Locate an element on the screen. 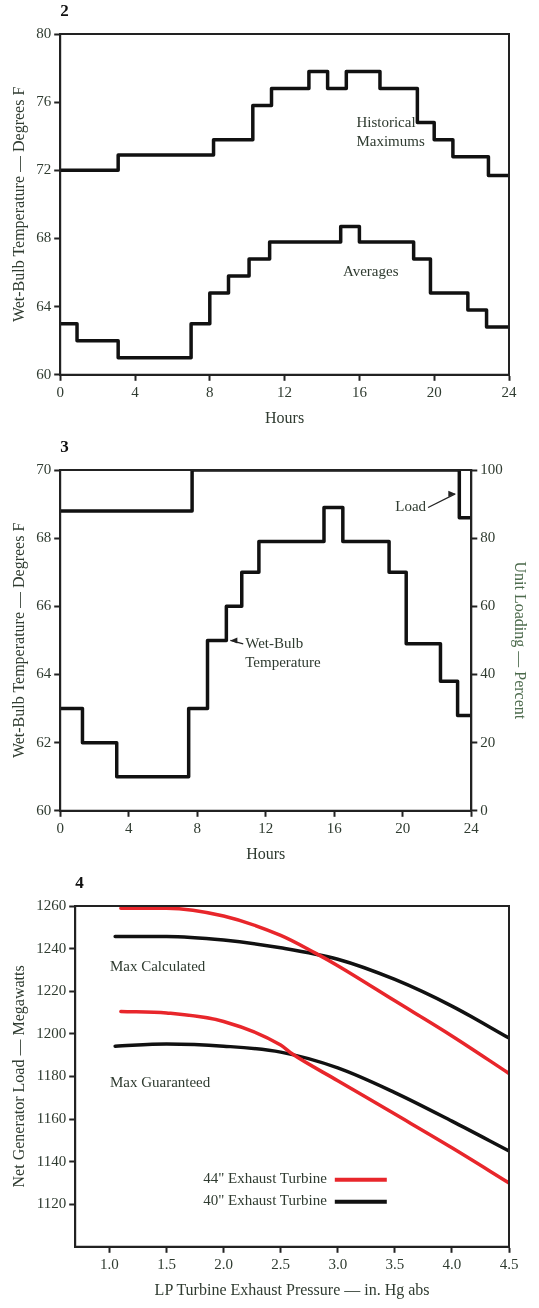 This screenshot has height=1308, width=539. y2-tick-label: 60 is located at coordinates (488, 605).